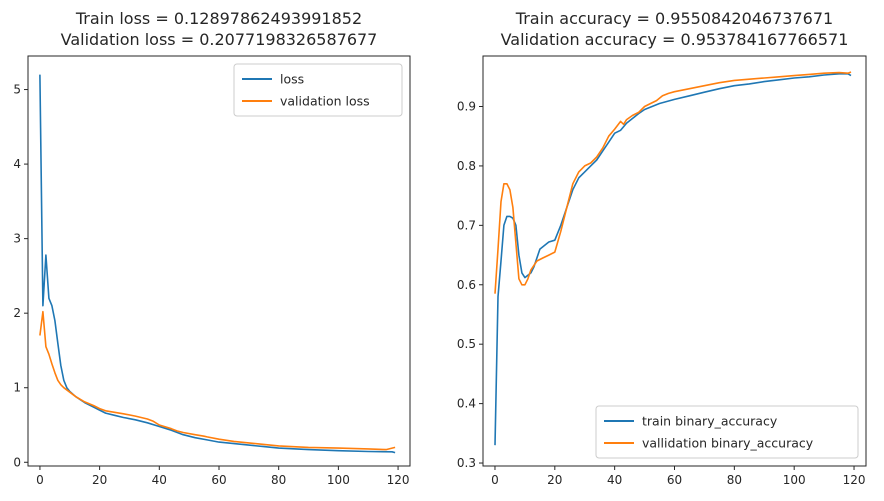 The height and width of the screenshot is (501, 884). I want to click on legend-label: validation loss, so click(325, 101).